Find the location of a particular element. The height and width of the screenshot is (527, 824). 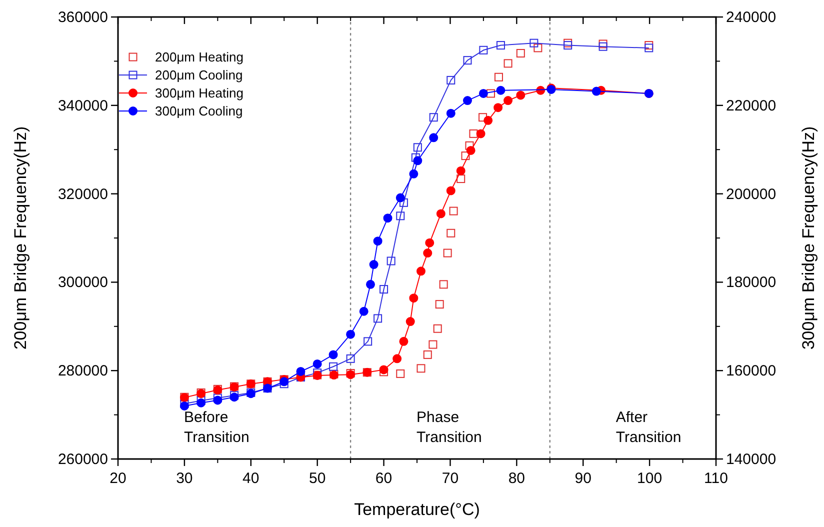

y2-tick-label: 160000 is located at coordinates (751, 371).